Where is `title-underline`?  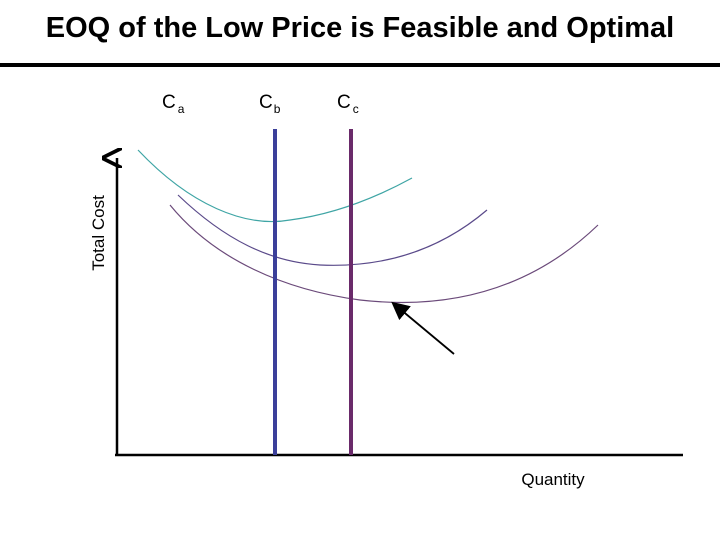 title-underline is located at coordinates (360, 65).